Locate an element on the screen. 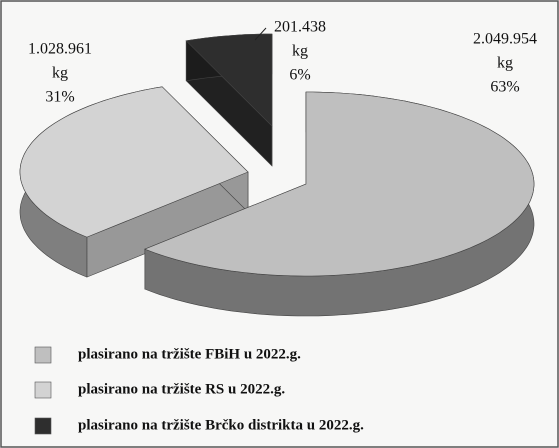 Image resolution: width=559 pixels, height=448 pixels. percent-label: 6% is located at coordinates (299, 75).